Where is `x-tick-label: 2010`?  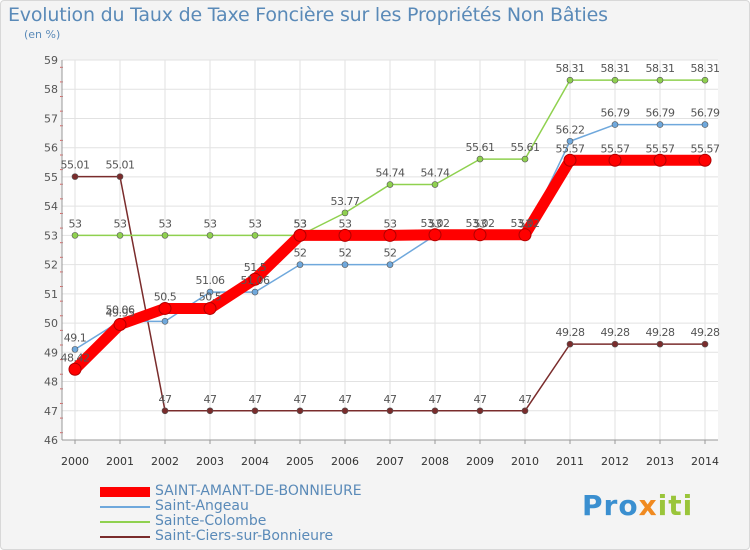
x-tick-label: 2010 is located at coordinates (525, 461).